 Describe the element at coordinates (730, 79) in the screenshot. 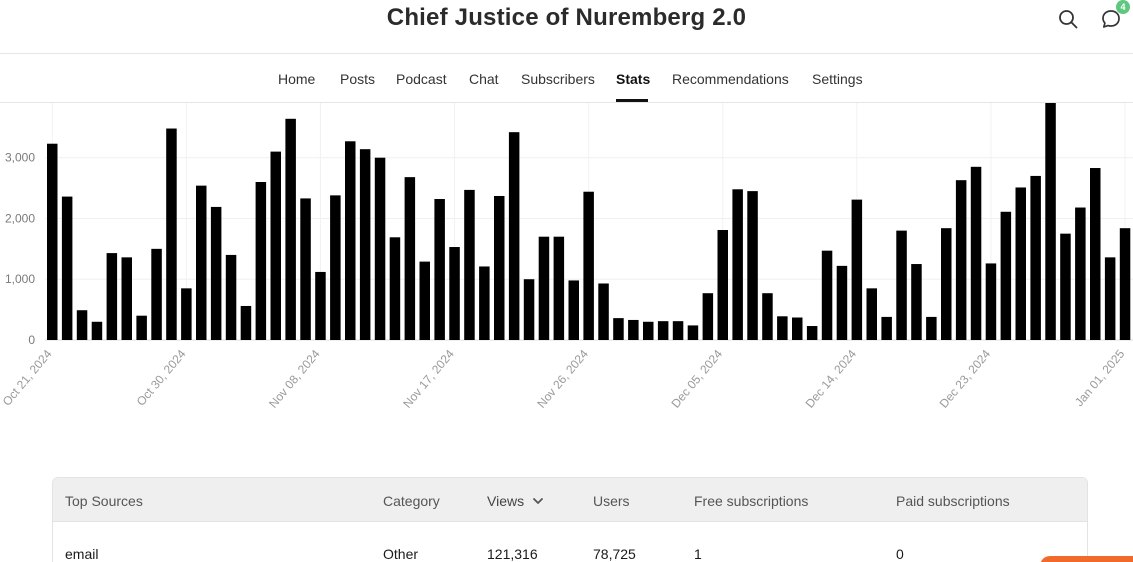

I see `nav-recommendations: Recommendations` at that location.